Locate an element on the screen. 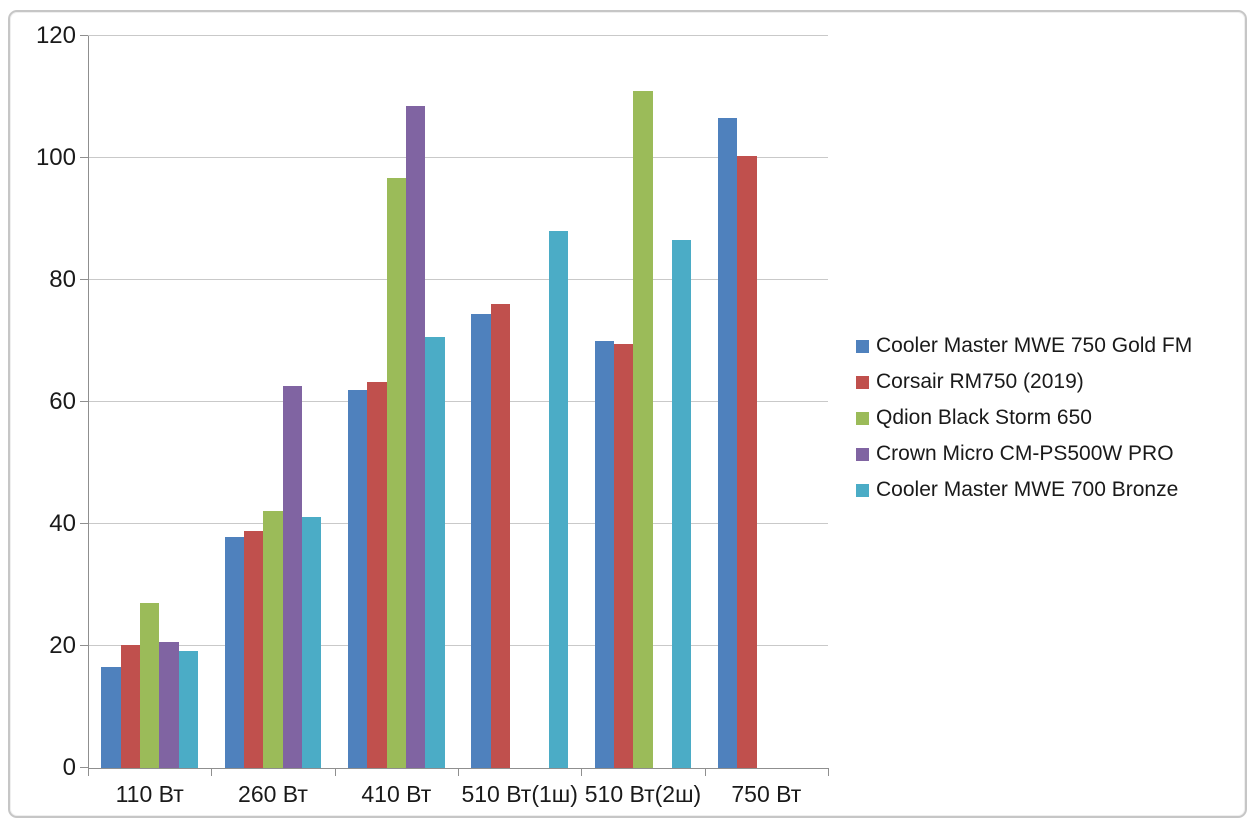 Image resolution: width=1259 pixels, height=831 pixels. bar-series2-cat6 is located at coordinates (747, 462).